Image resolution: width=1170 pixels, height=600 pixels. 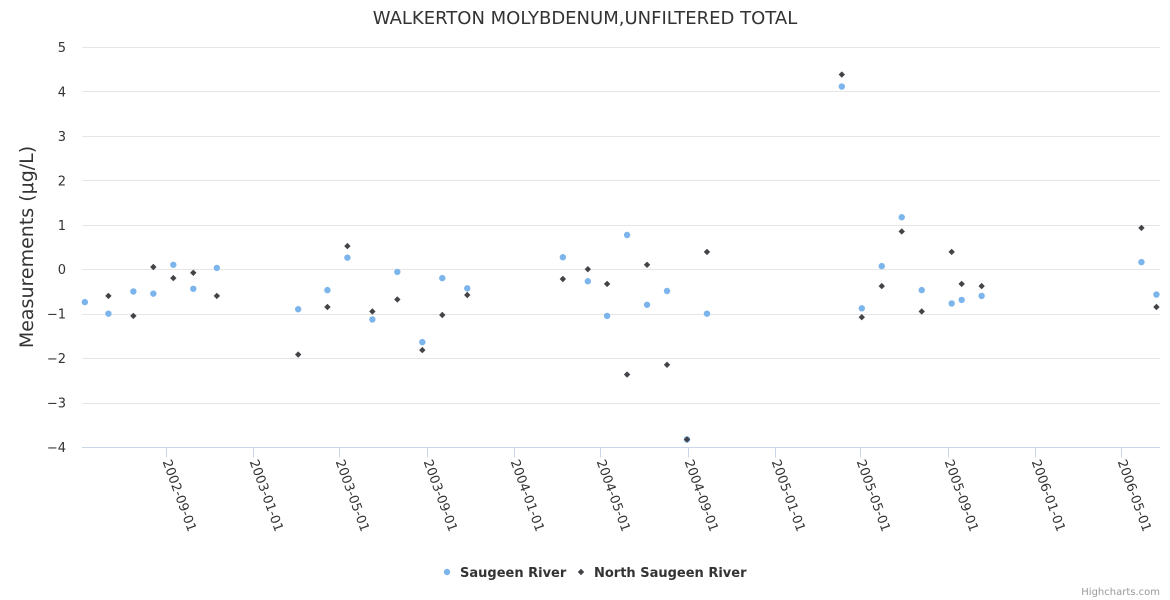 I want to click on legend-symbol-circle, so click(x=447, y=572).